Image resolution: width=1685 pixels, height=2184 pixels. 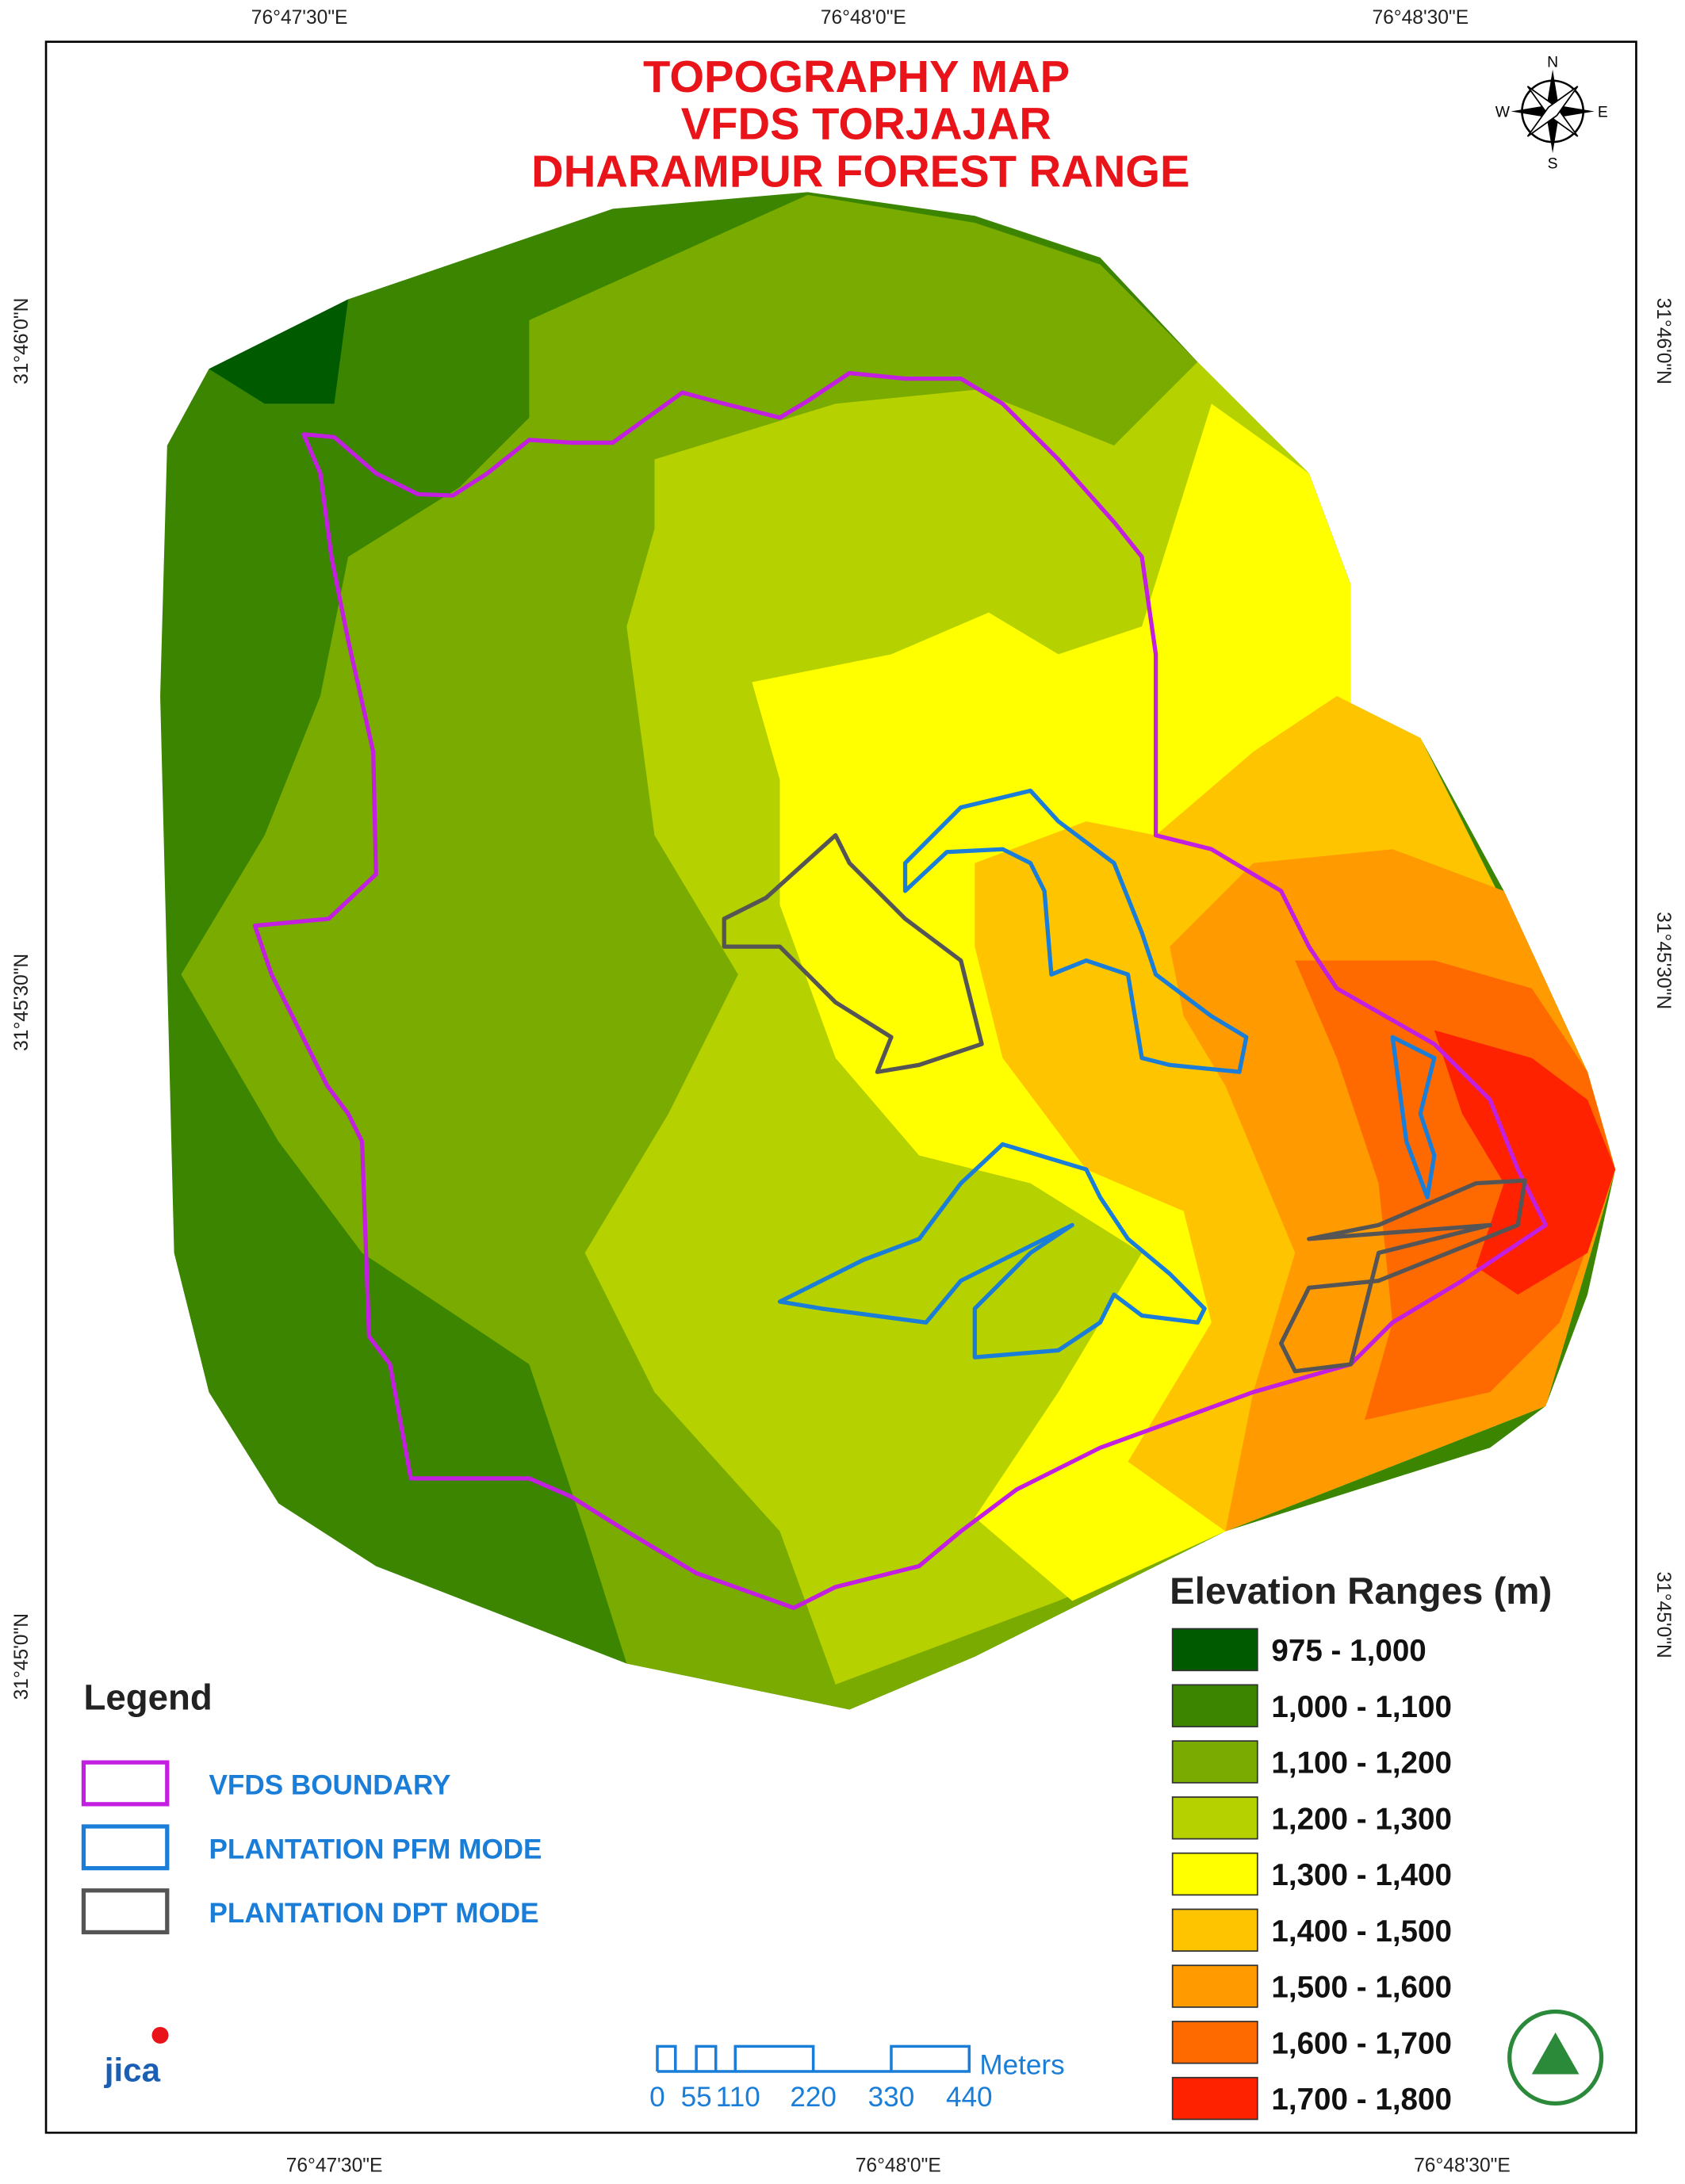 I want to click on legend-label: PLANTATION PFM MODE, so click(x=375, y=1849).